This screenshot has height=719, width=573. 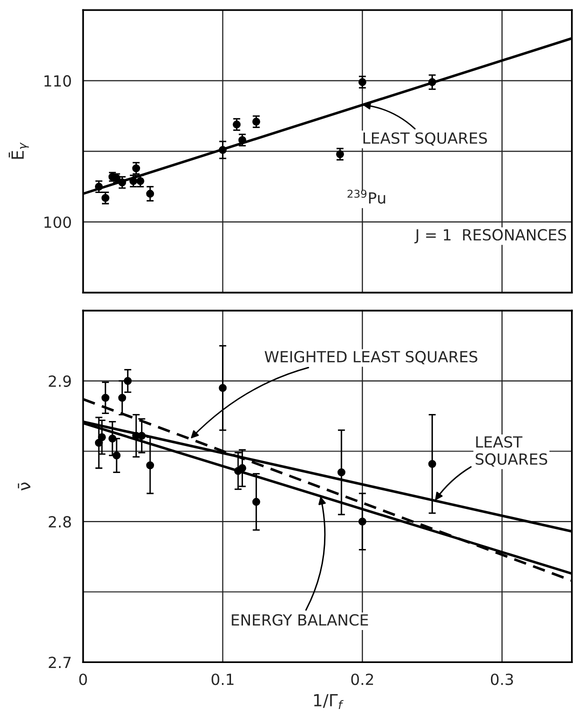 What do you see at coordinates (329, 702) in the screenshot?
I see `x-axis-title: 1/Γ$_{f}$` at bounding box center [329, 702].